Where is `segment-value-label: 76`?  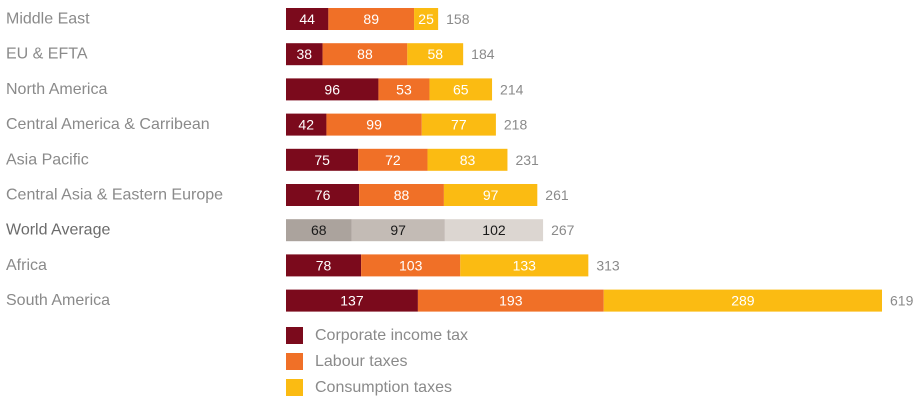 segment-value-label: 76 is located at coordinates (323, 195).